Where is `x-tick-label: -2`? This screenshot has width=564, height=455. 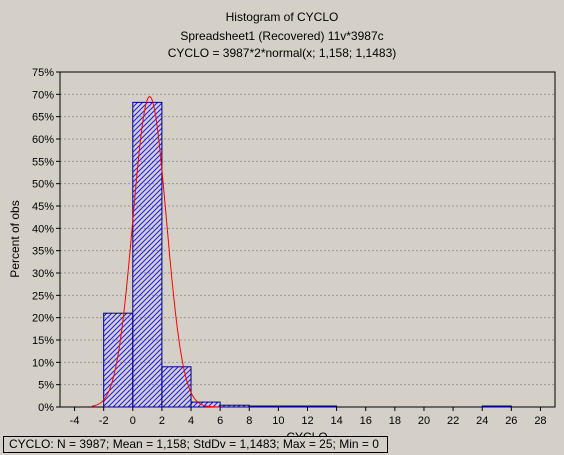
x-tick-label: -2 is located at coordinates (104, 421).